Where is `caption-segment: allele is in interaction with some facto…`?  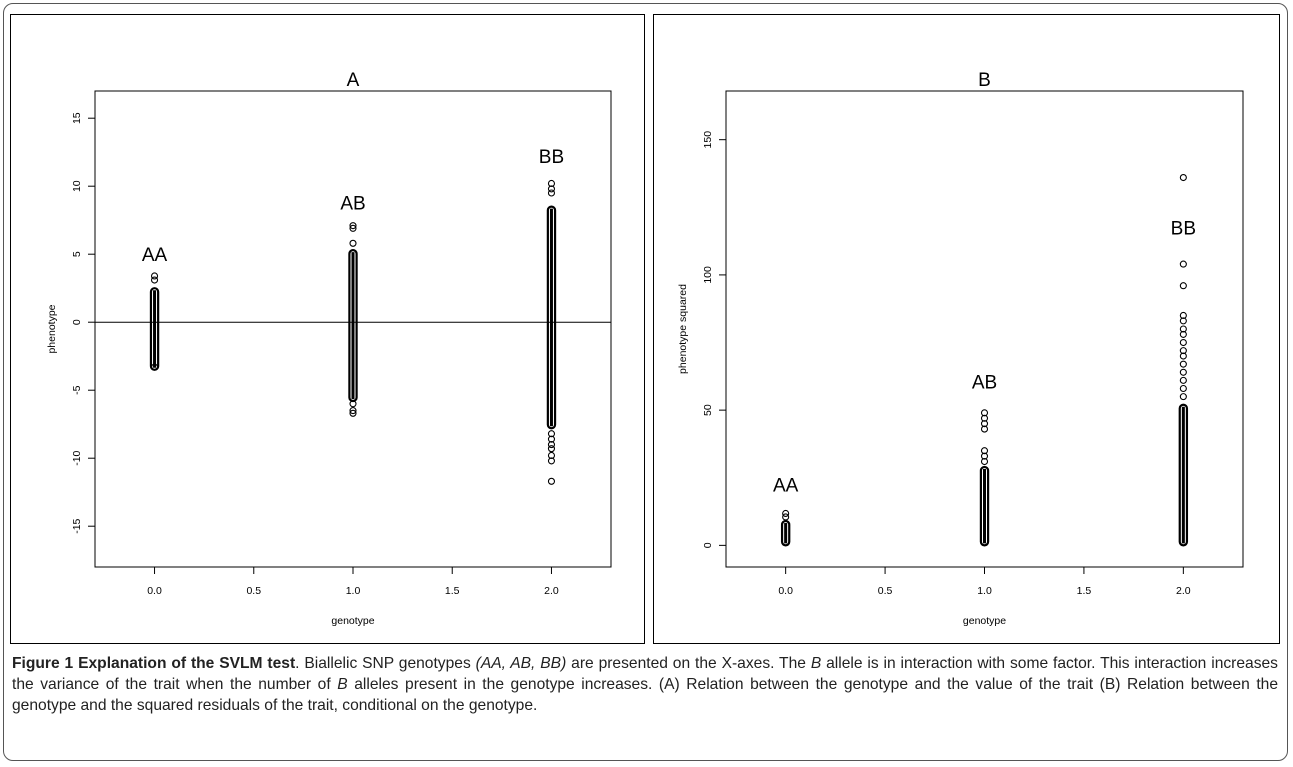 caption-segment: allele is in interaction with some facto… is located at coordinates (645, 674).